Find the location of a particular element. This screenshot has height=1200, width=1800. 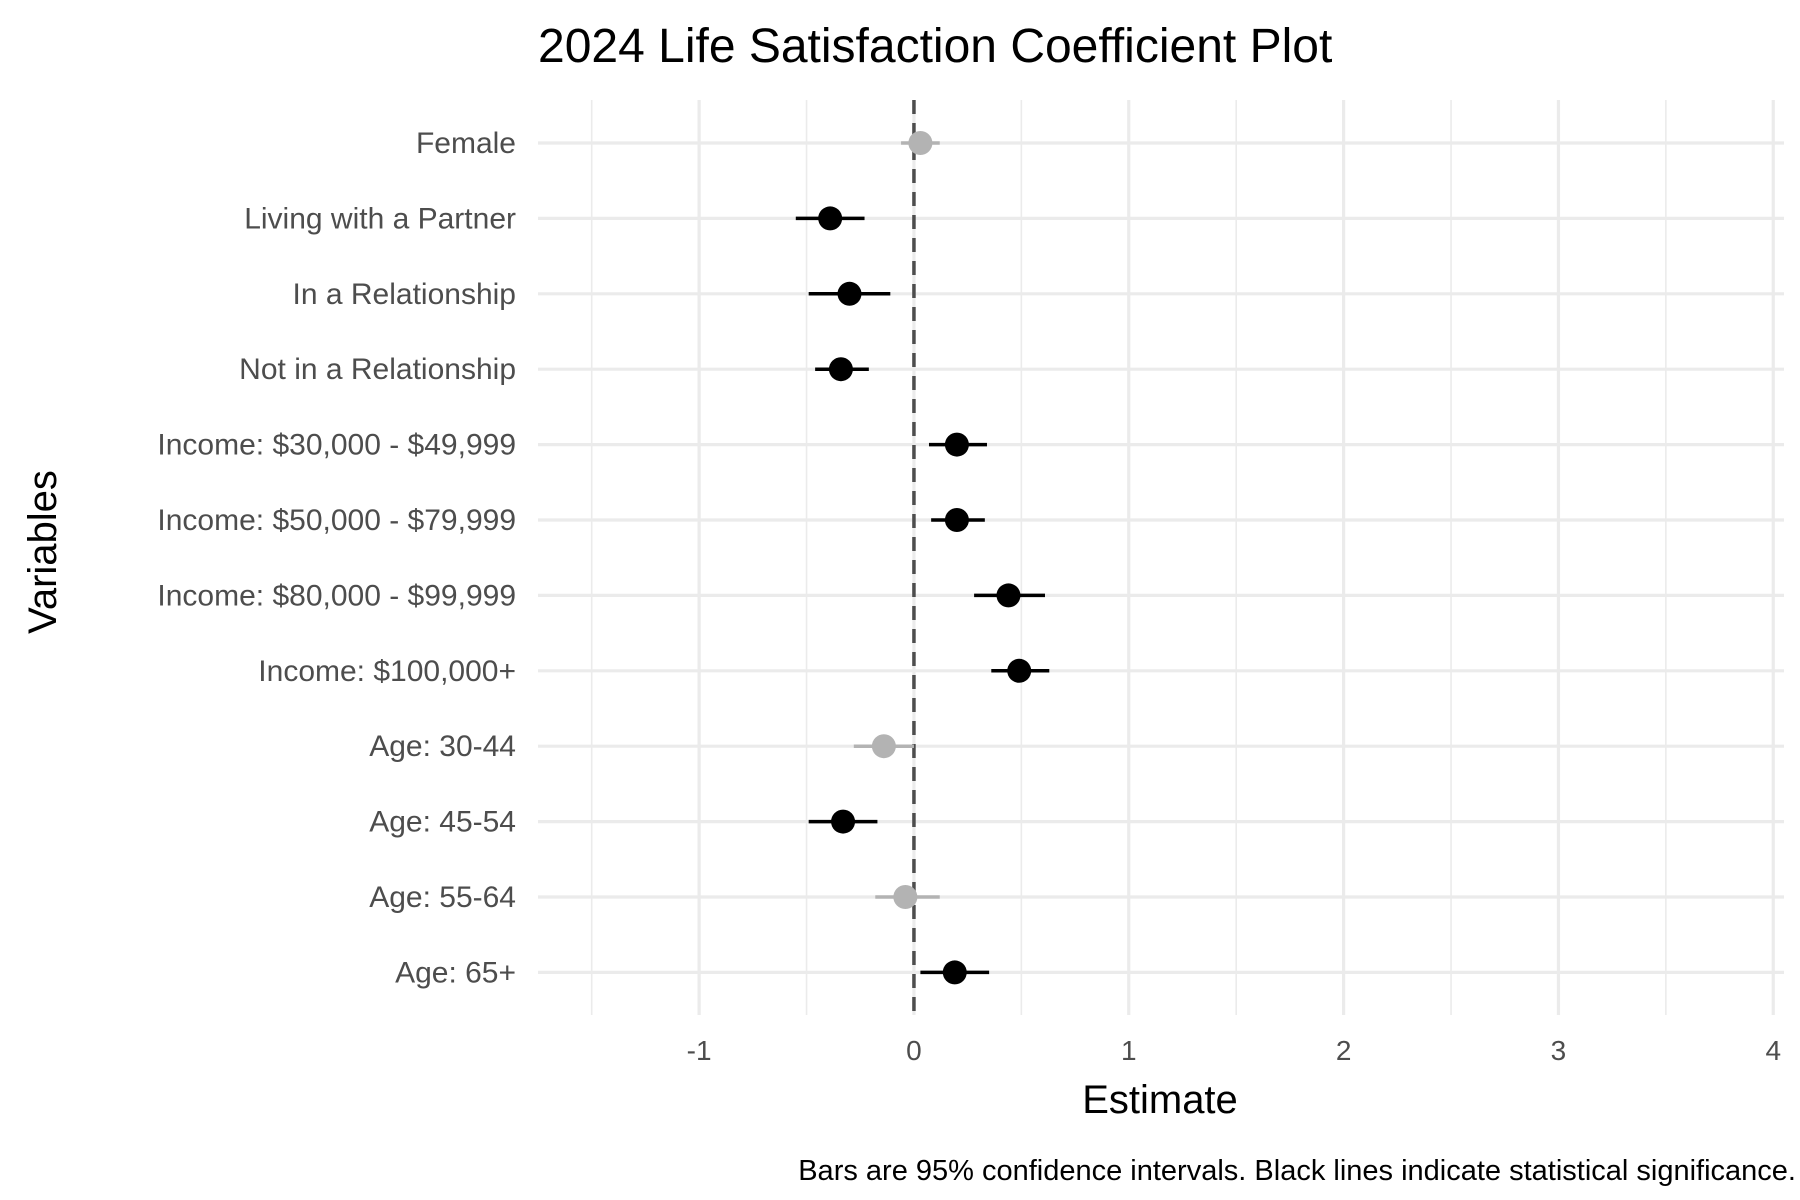

confidence-intervals is located at coordinates (922, 558).